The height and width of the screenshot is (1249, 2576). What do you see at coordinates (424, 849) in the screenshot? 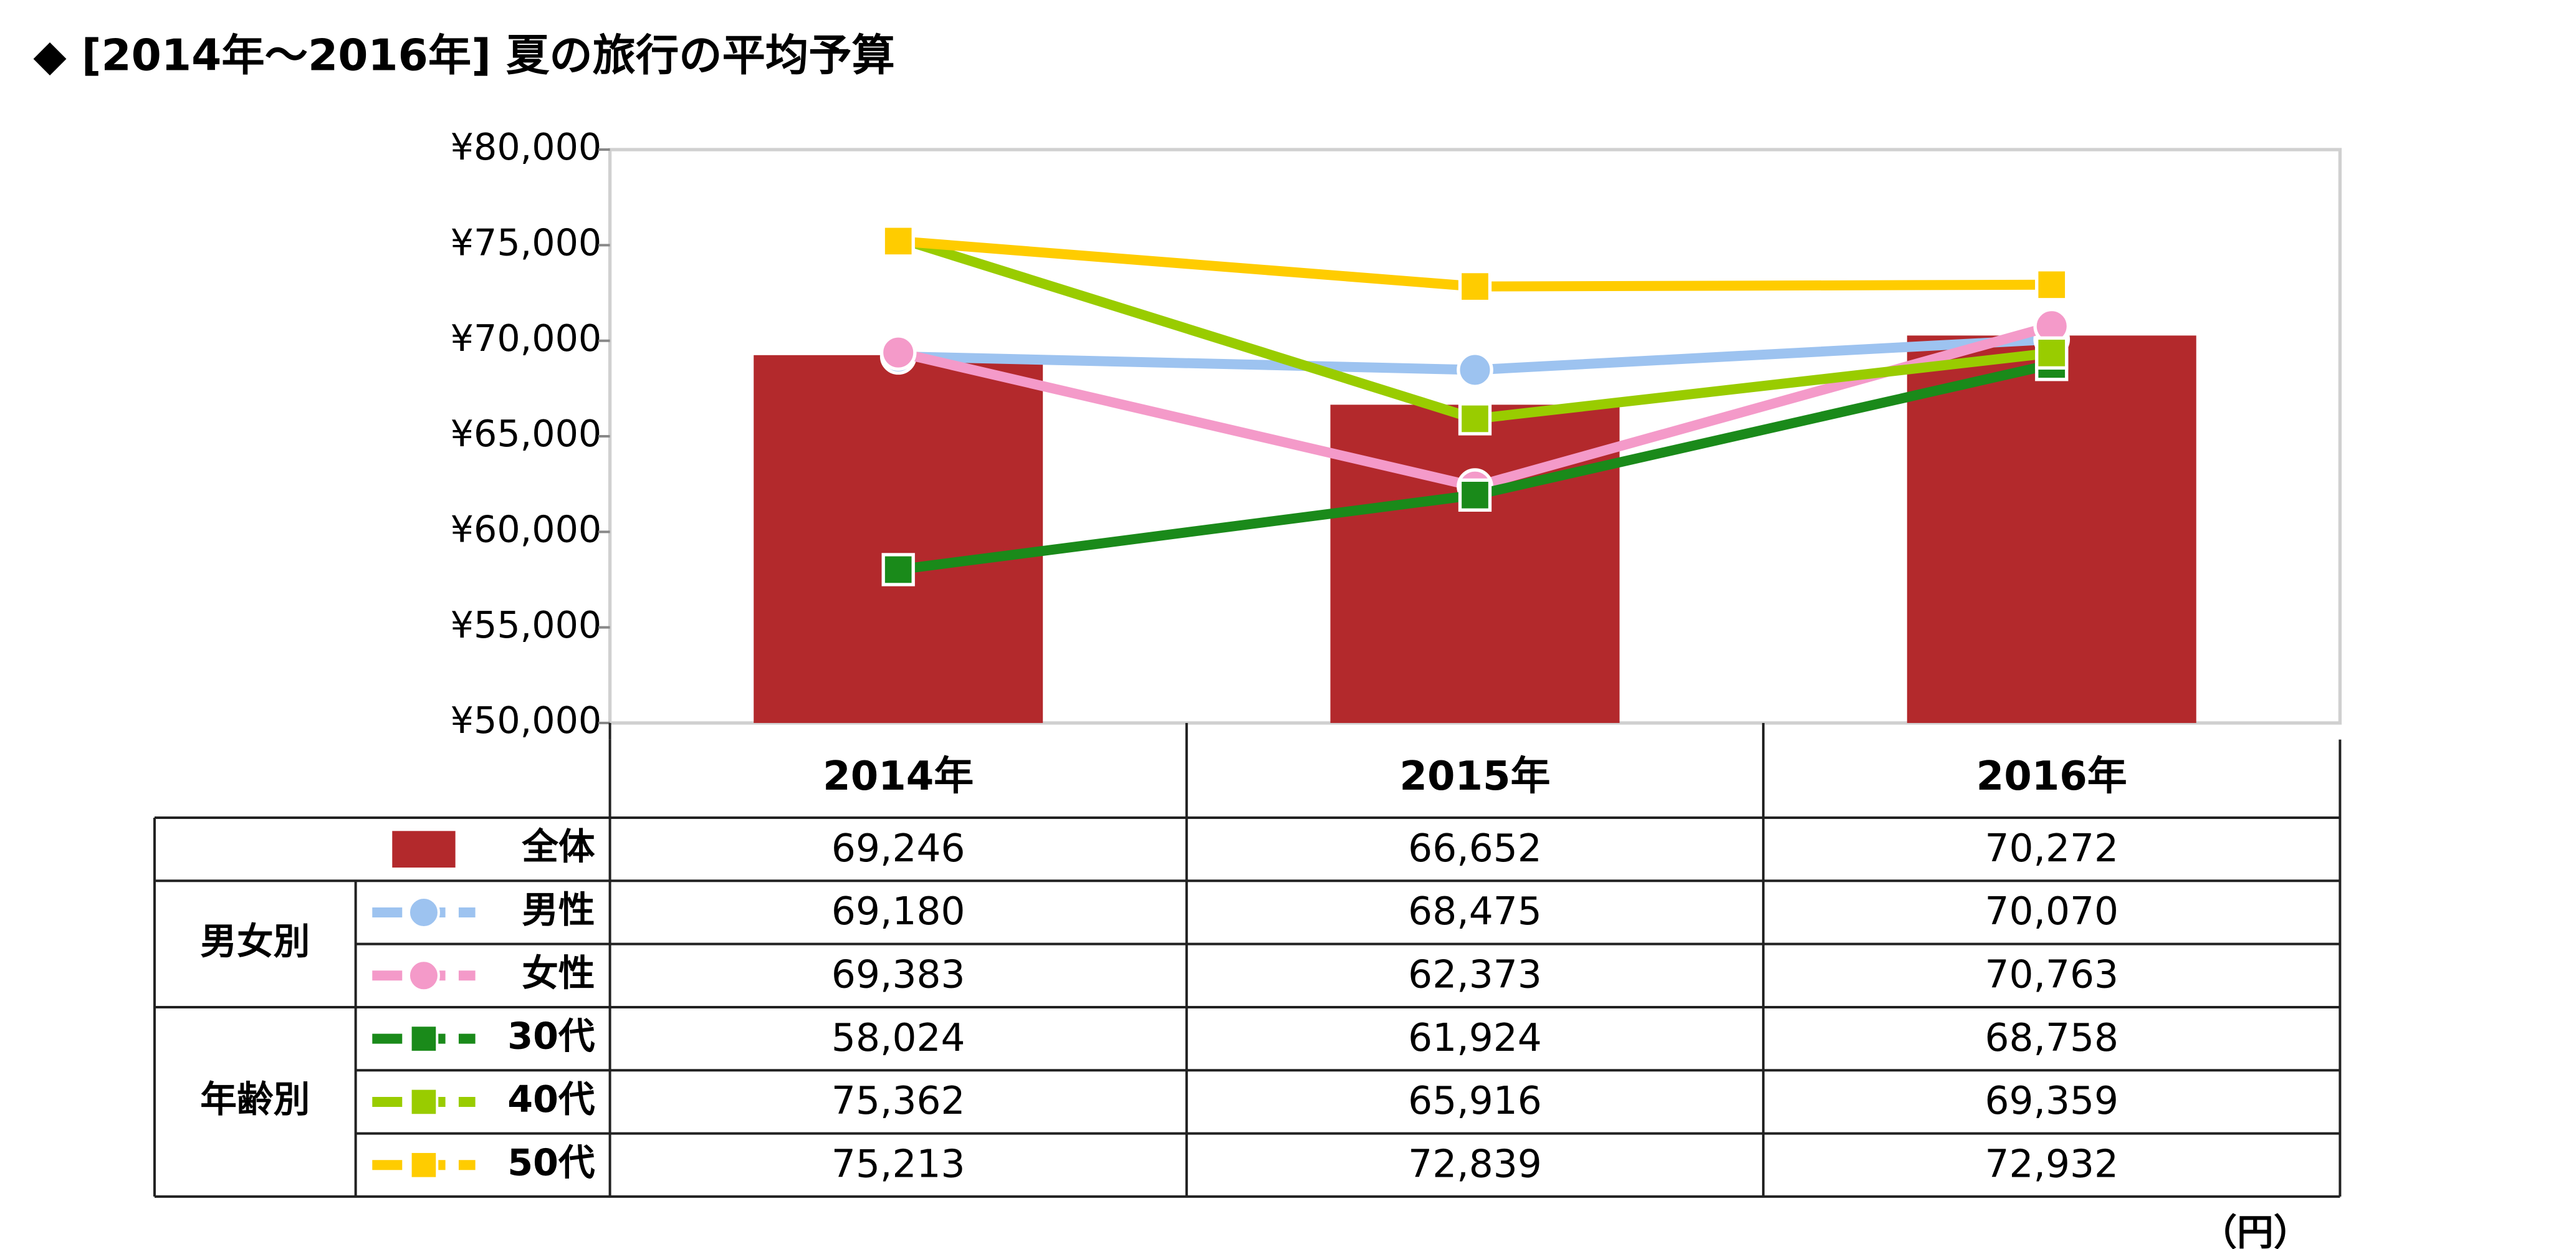
I see `legend-swatch` at bounding box center [424, 849].